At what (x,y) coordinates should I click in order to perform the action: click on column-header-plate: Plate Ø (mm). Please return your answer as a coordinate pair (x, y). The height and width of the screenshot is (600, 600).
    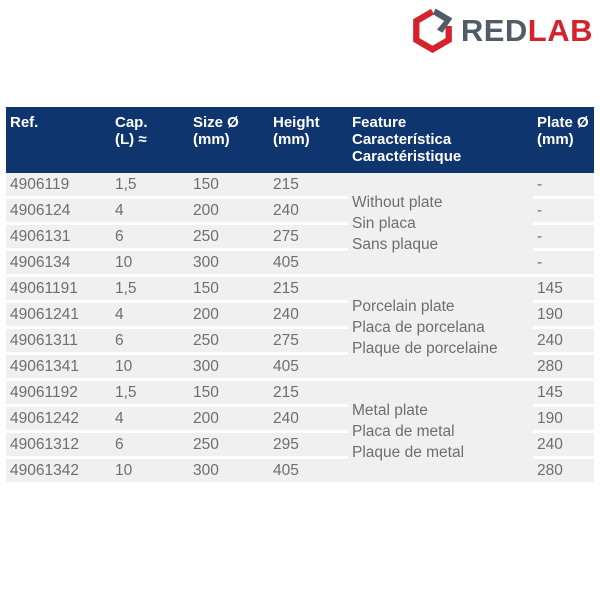
    Looking at the image, I should click on (563, 140).